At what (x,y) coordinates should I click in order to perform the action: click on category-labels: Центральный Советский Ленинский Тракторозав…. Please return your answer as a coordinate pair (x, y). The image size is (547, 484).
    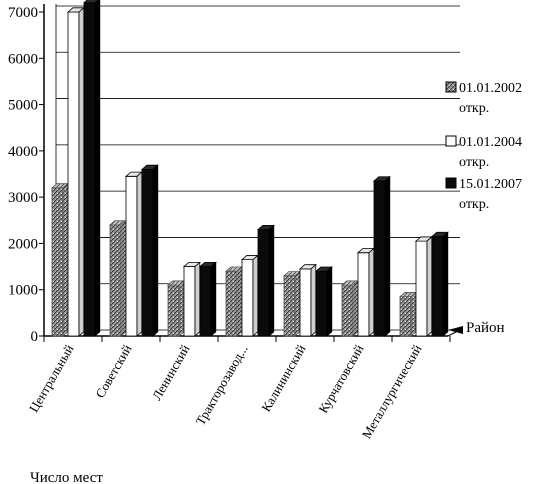
    Looking at the image, I should click on (225, 391).